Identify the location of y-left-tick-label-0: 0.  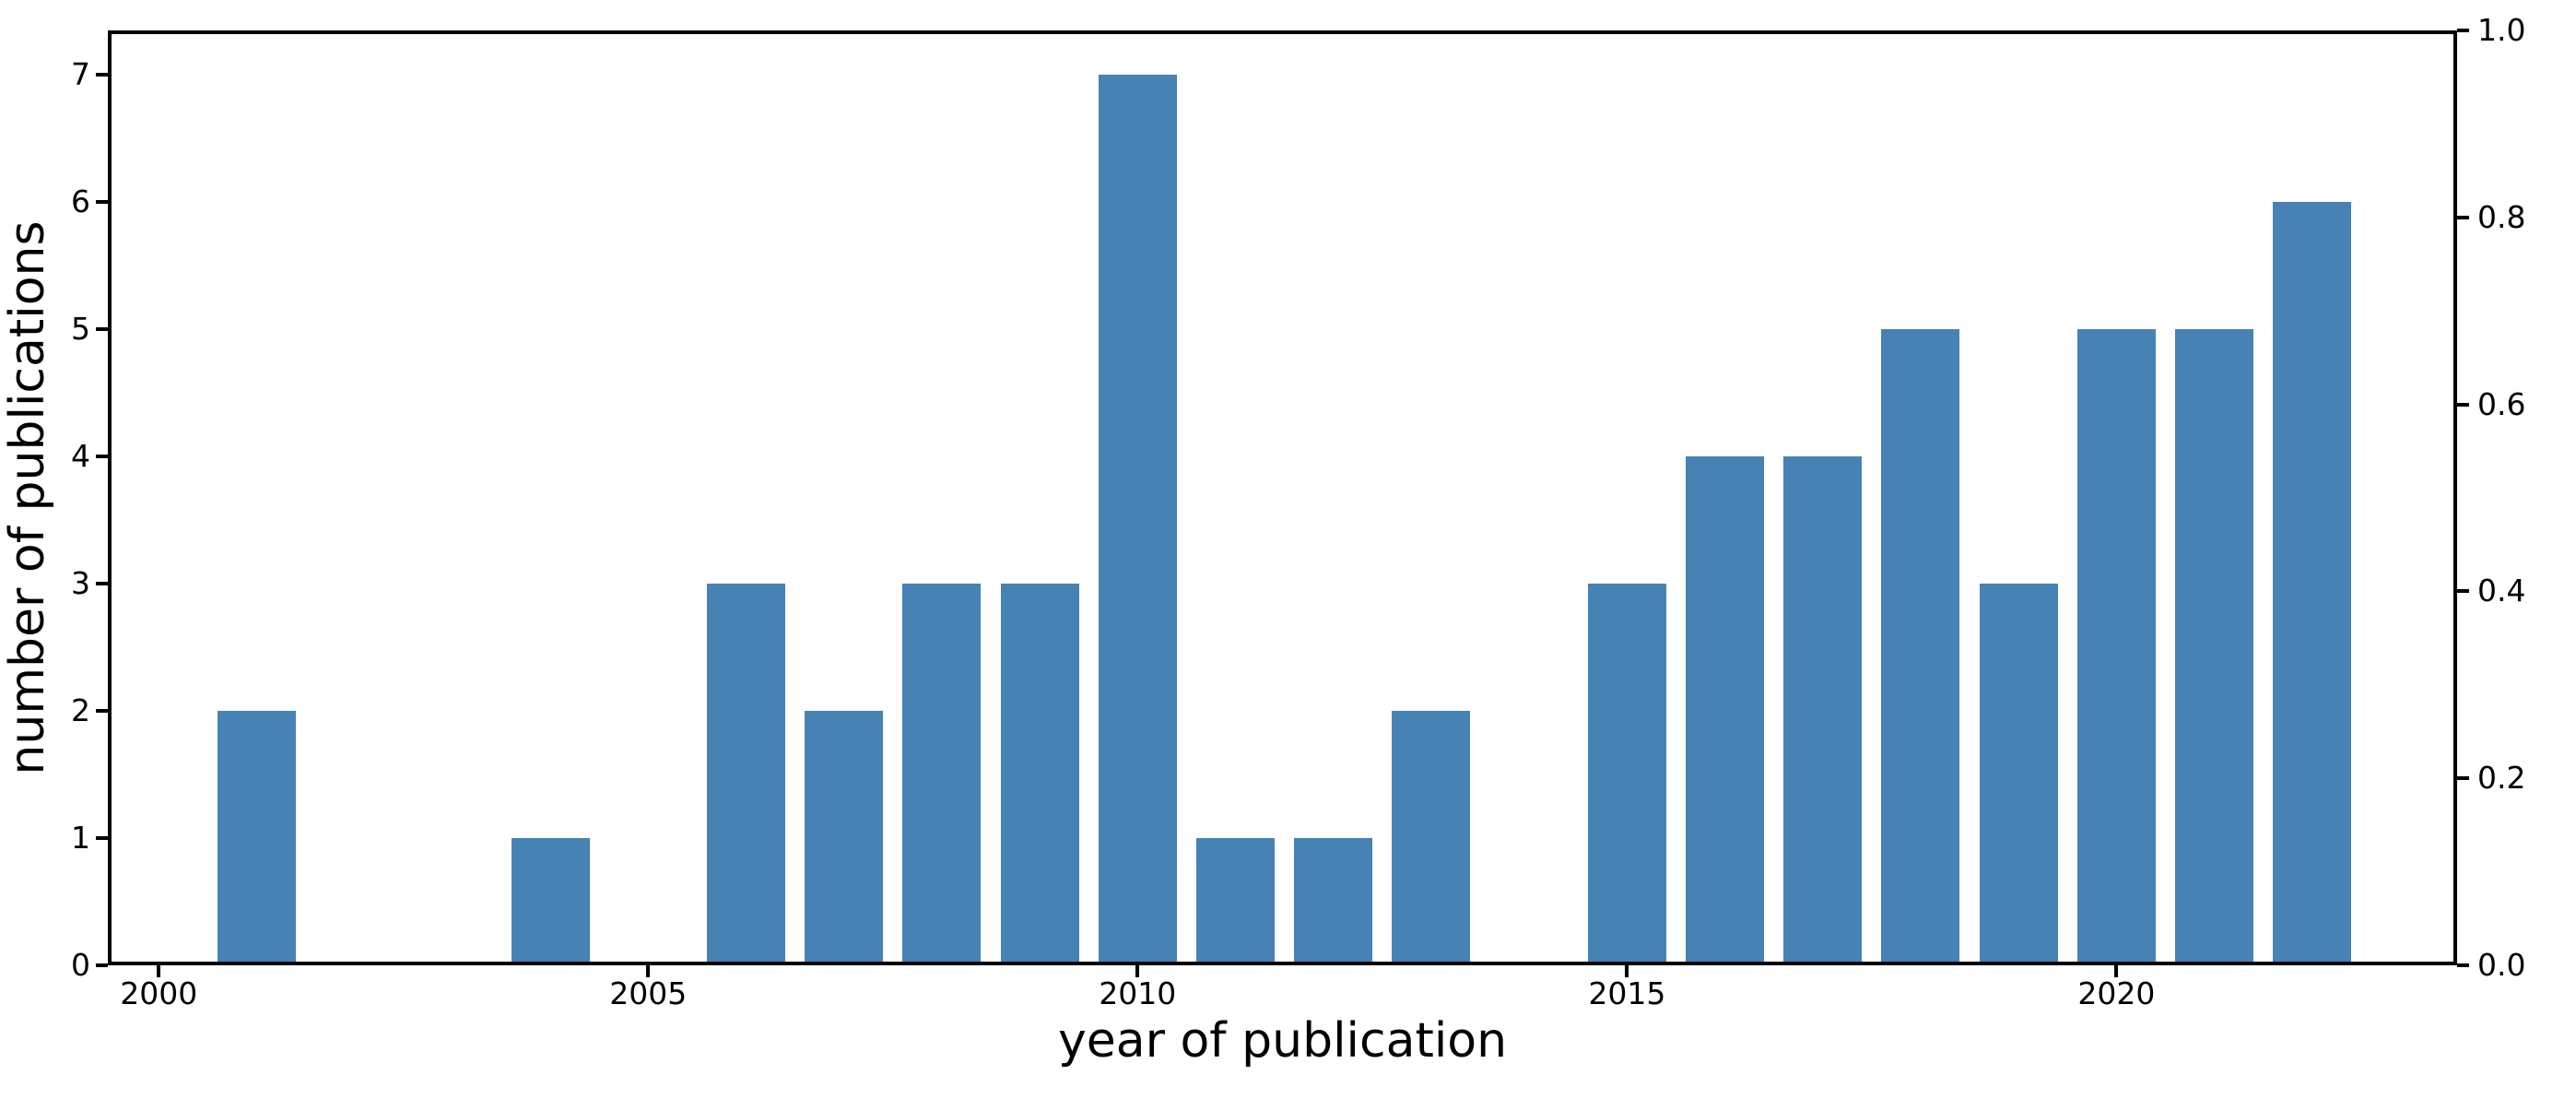
(80, 965).